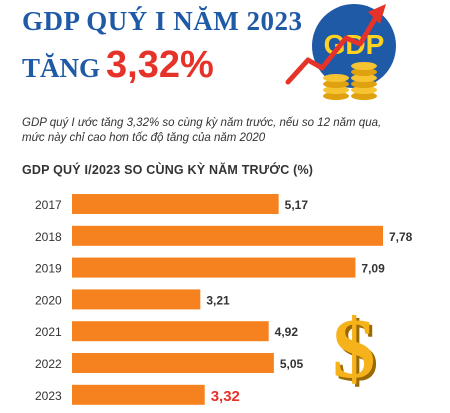  I want to click on coin-stack-right, so click(364, 81).